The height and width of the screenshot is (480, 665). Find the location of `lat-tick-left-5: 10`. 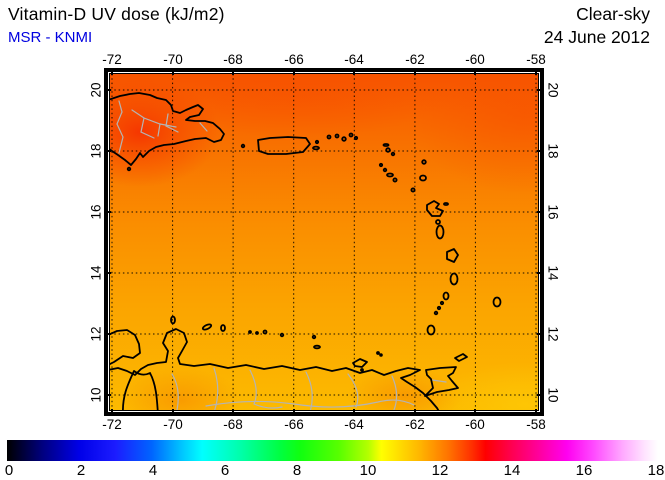

lat-tick-left-5: 10 is located at coordinates (96, 395).